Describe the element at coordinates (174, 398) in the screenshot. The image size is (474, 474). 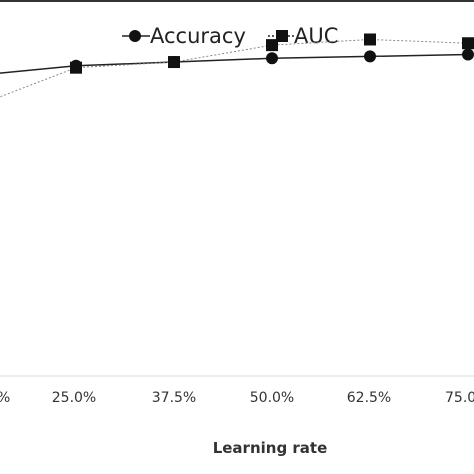
I see `x-tick-label-2: 37.5%` at that location.